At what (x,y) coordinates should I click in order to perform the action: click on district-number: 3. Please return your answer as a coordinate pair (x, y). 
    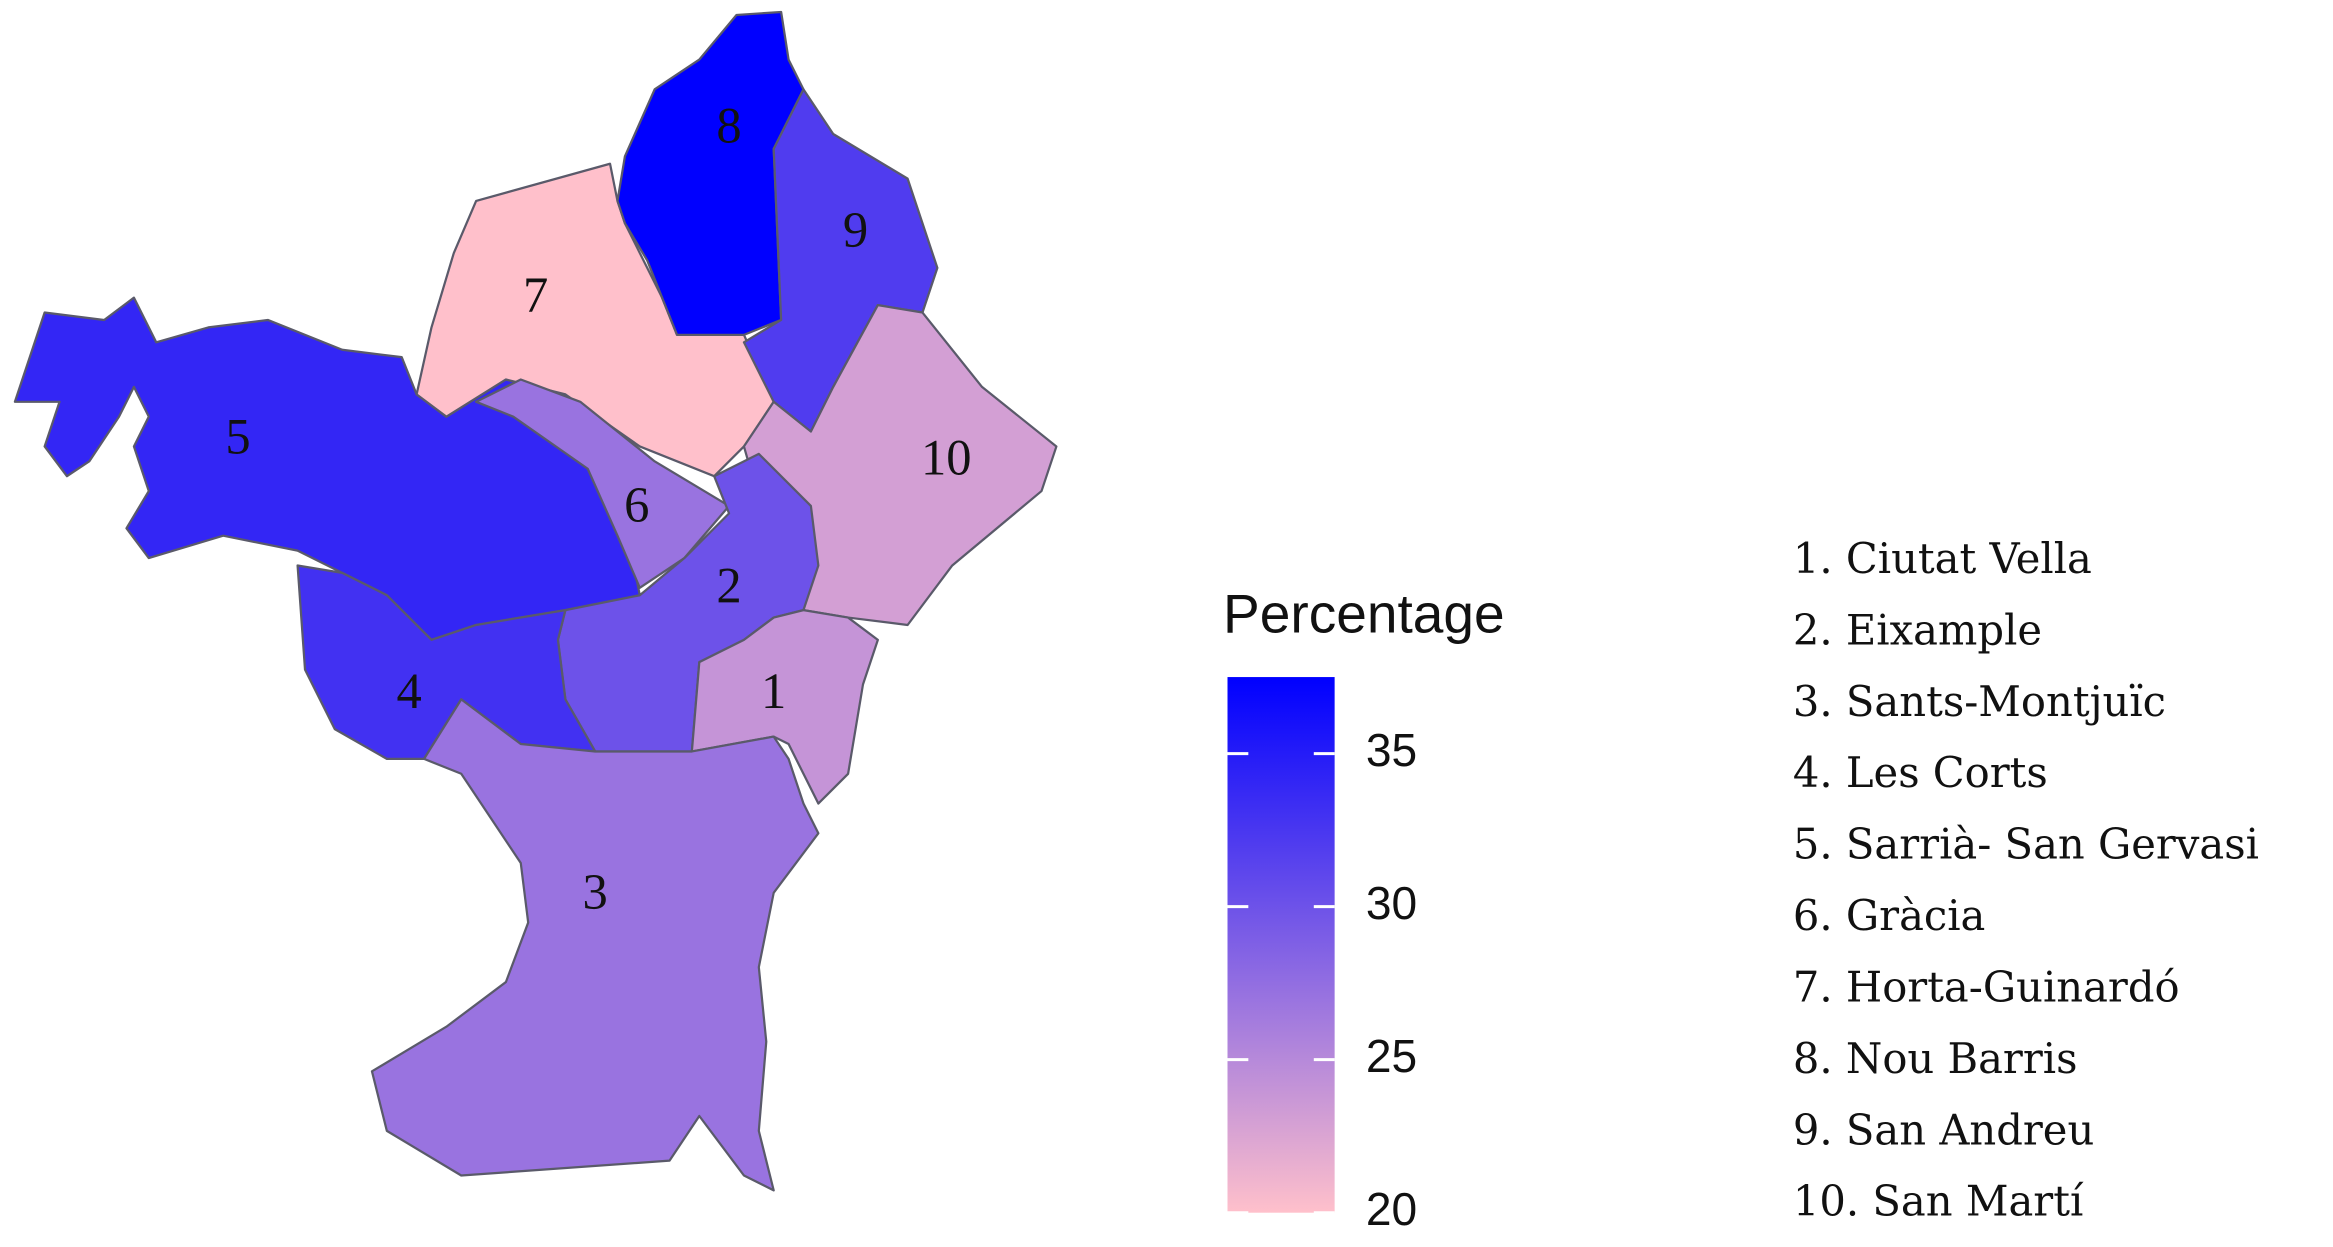
    Looking at the image, I should click on (595, 892).